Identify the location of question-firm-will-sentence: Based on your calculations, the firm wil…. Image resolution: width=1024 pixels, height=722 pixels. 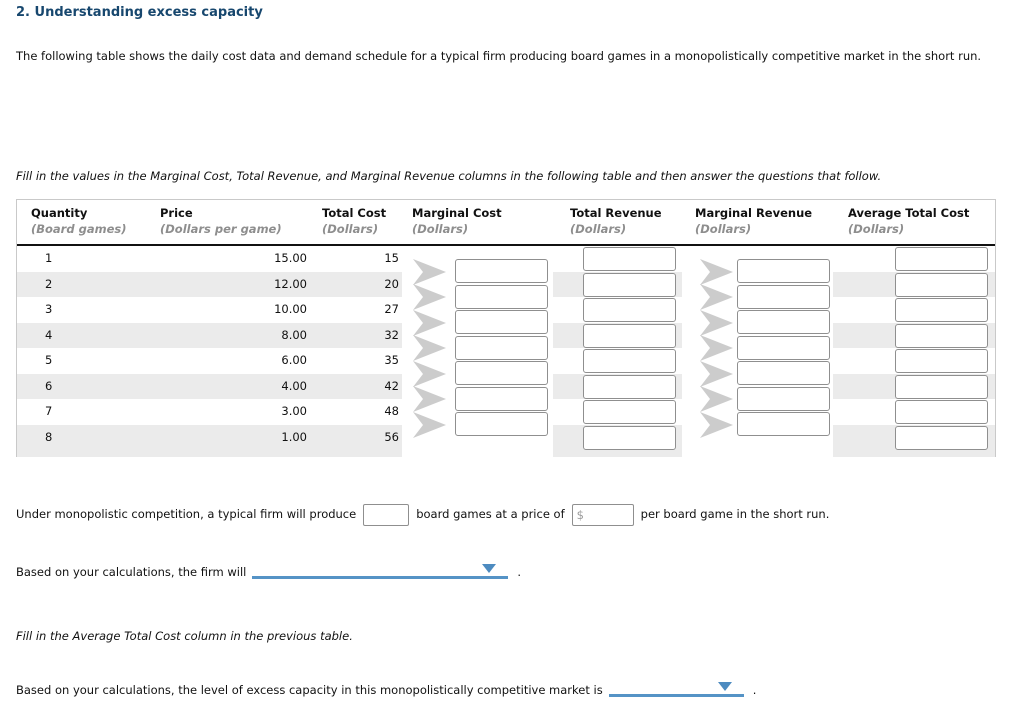
(520, 570).